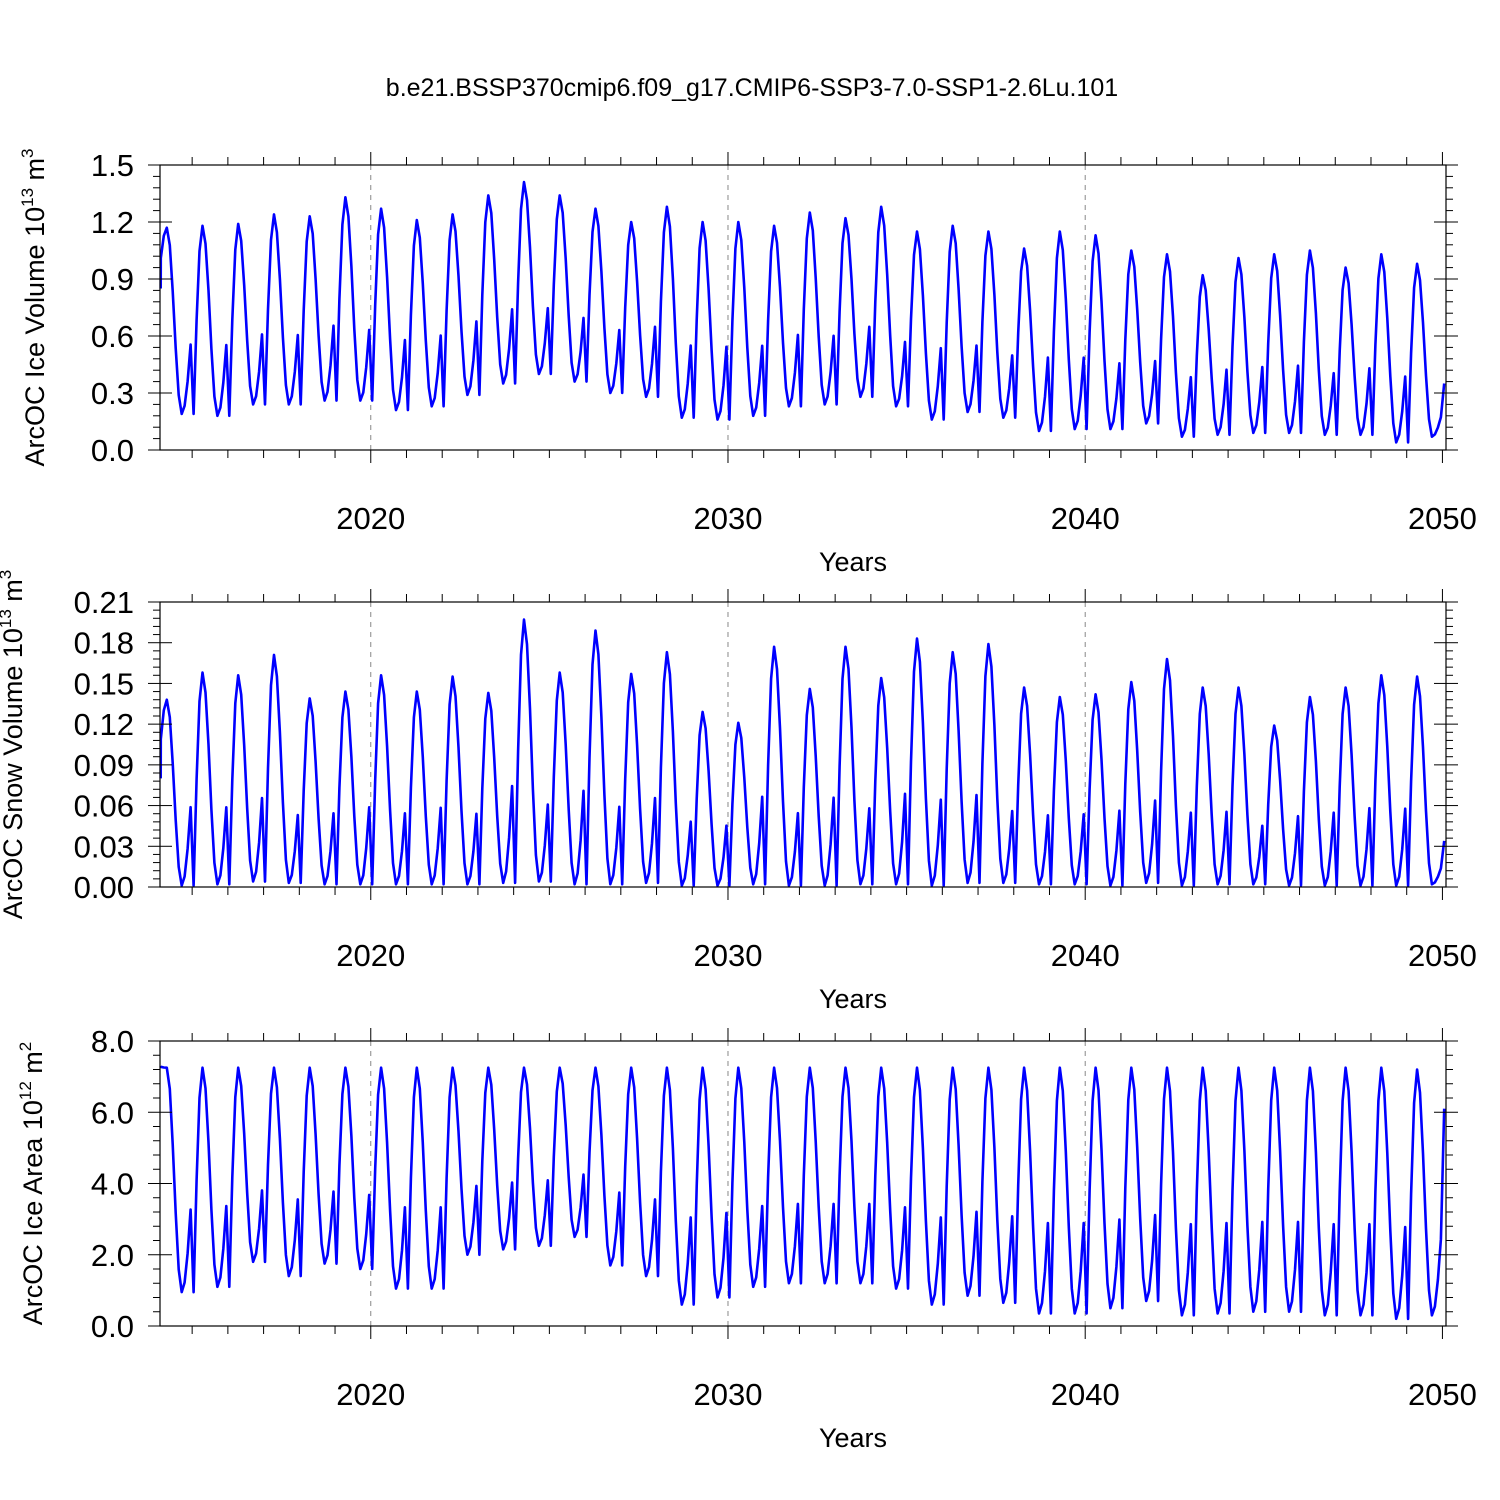 Image resolution: width=1500 pixels, height=1500 pixels. I want to click on y-axis-label: ArcOC Snow Volume 1013 m3, so click(14, 745).